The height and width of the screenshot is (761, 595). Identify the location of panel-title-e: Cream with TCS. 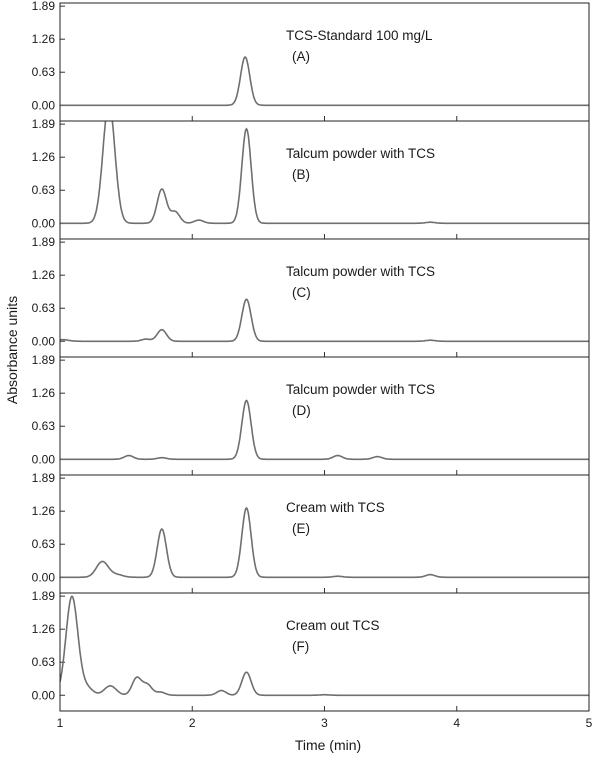
(335, 507).